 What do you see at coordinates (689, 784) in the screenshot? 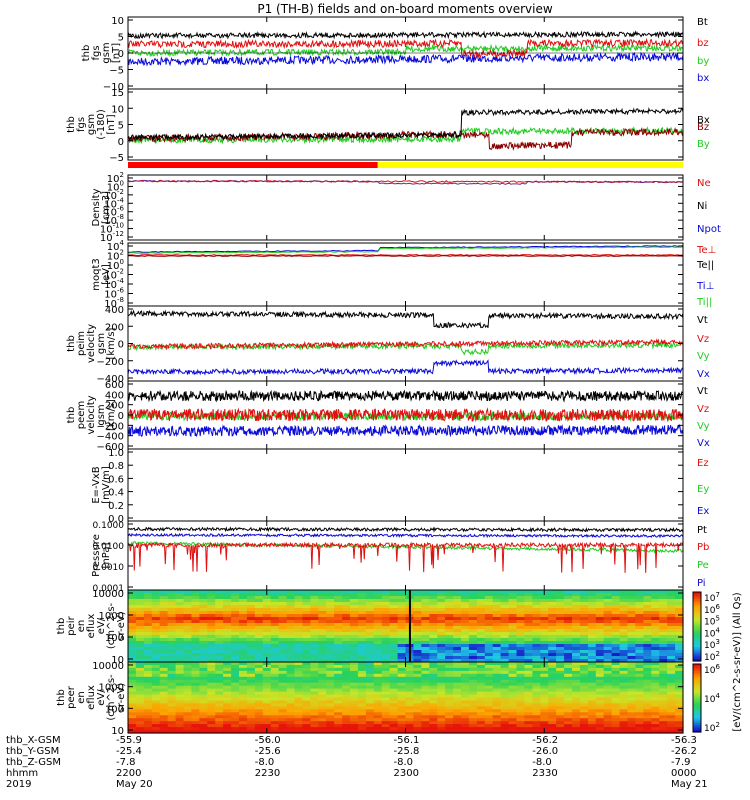
I see `x-tick-label-date: May 21` at bounding box center [689, 784].